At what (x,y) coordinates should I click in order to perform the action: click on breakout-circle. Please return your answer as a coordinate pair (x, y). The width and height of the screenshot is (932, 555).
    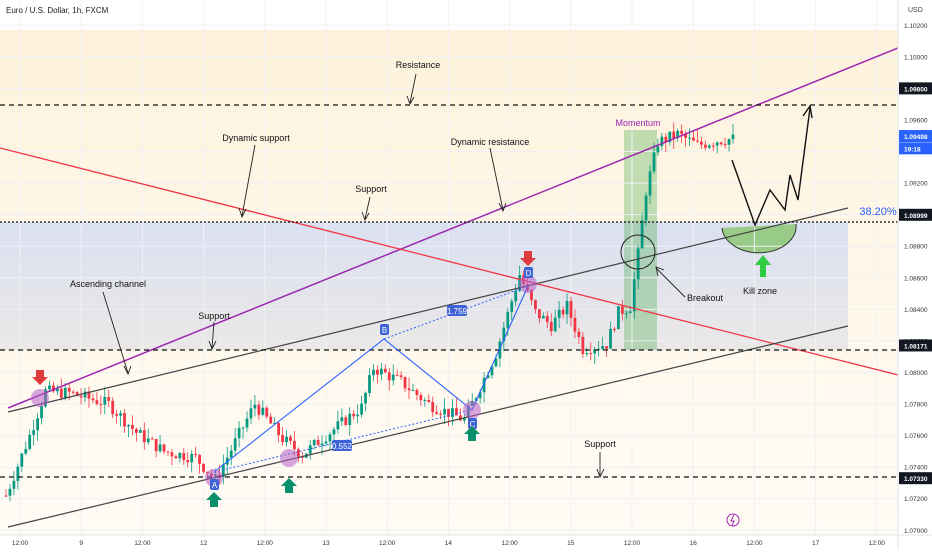
    Looking at the image, I should click on (638, 252).